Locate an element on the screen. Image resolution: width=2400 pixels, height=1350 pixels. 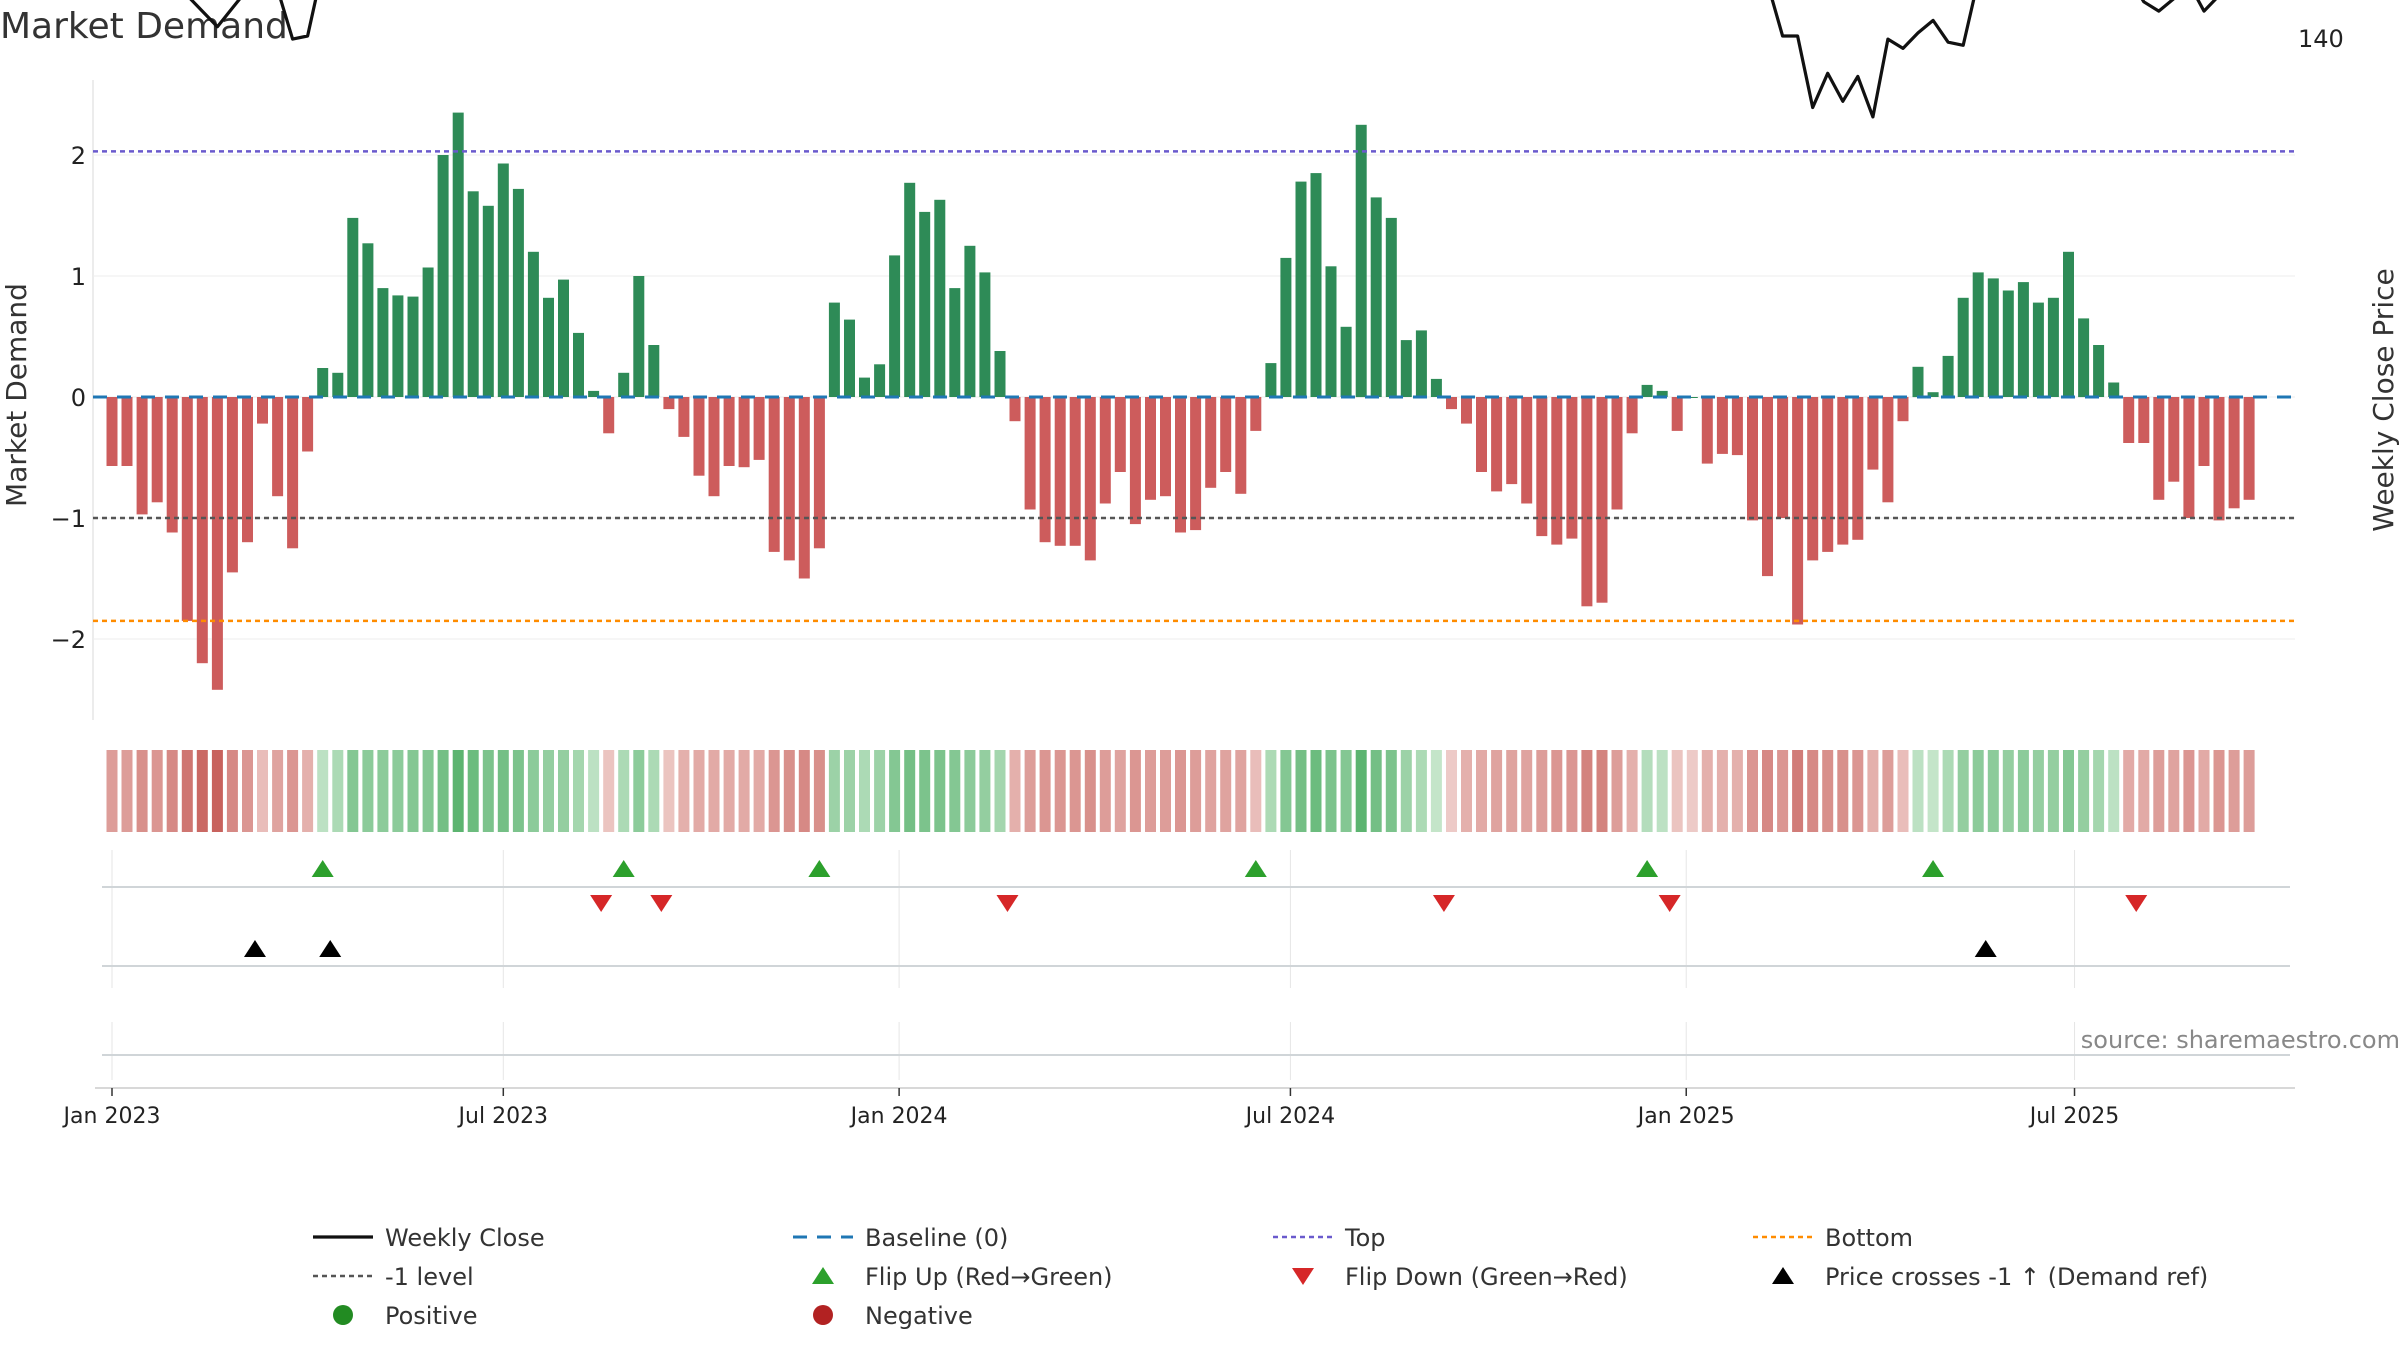
weekly-close-line is located at coordinates (1203, 59).